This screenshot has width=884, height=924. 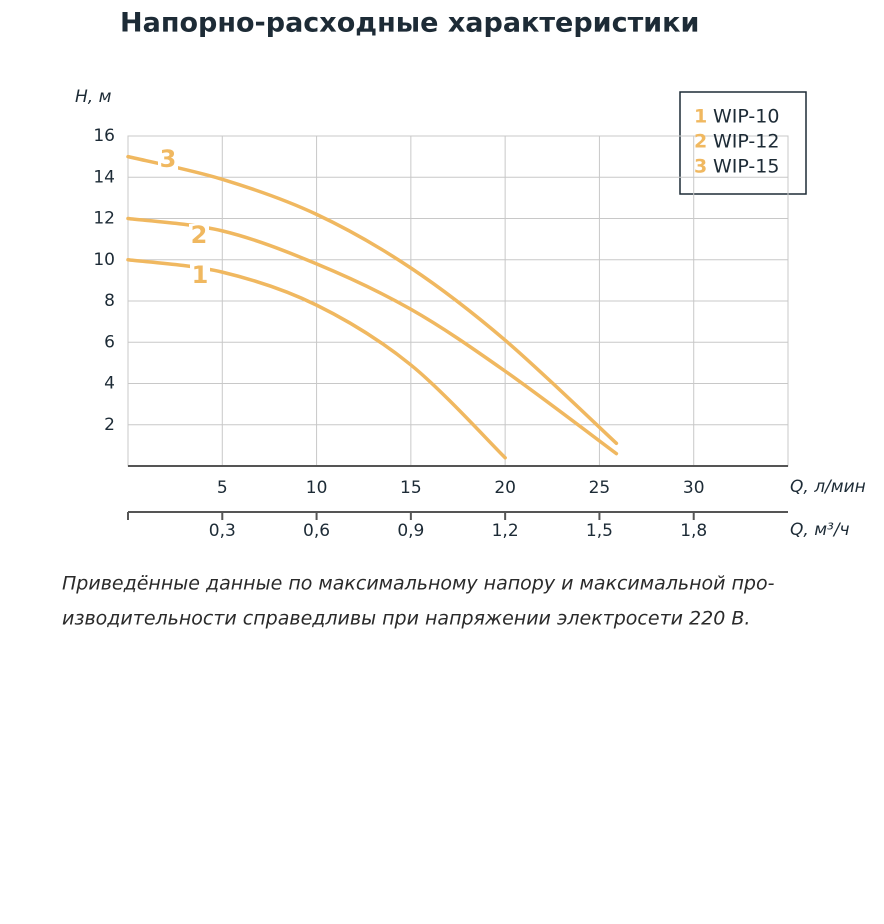 I want to click on x2-tick-label: 0,6, so click(x=316, y=531).